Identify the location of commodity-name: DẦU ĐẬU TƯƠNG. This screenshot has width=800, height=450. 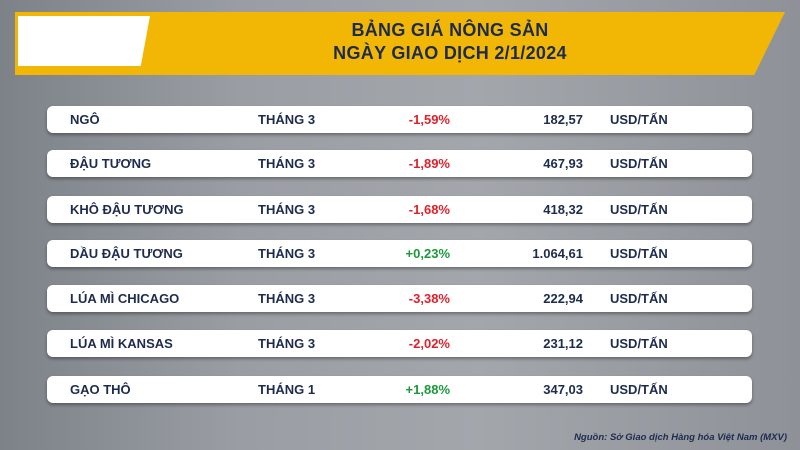
(126, 253).